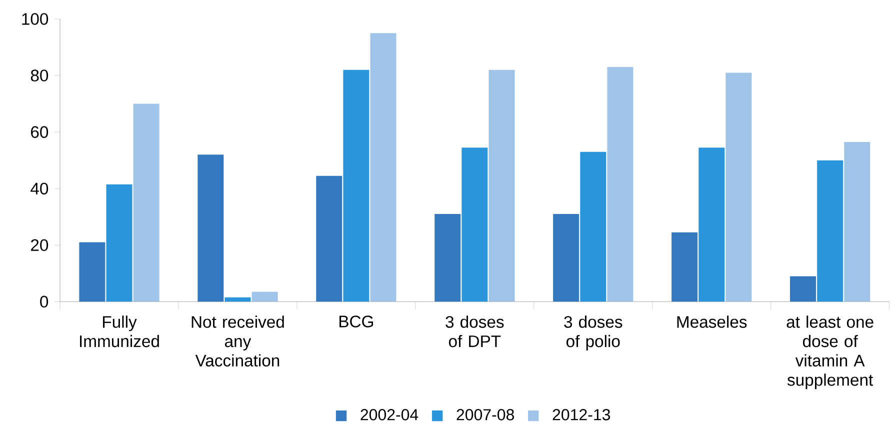 The height and width of the screenshot is (439, 896). I want to click on y-tick-label: 0, so click(44, 302).